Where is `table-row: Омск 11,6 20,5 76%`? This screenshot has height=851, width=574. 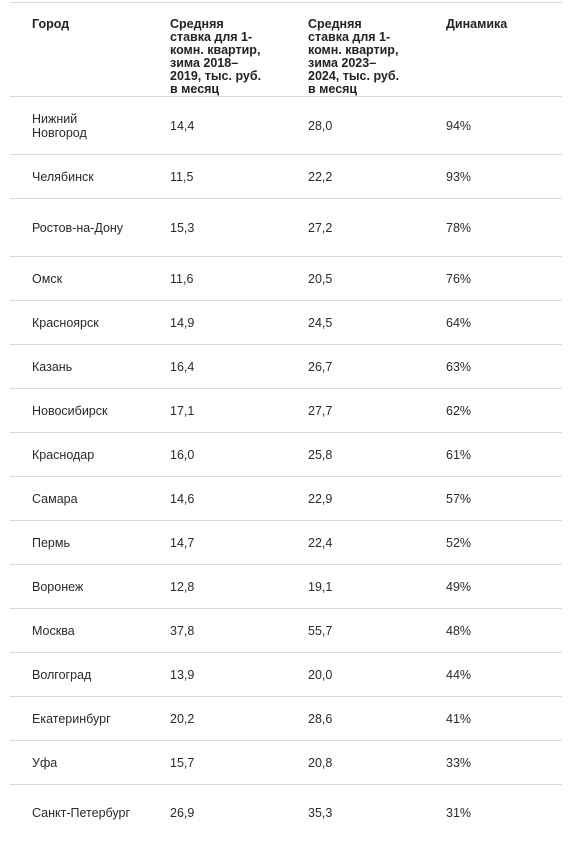 table-row: Омск 11,6 20,5 76% is located at coordinates (286, 278).